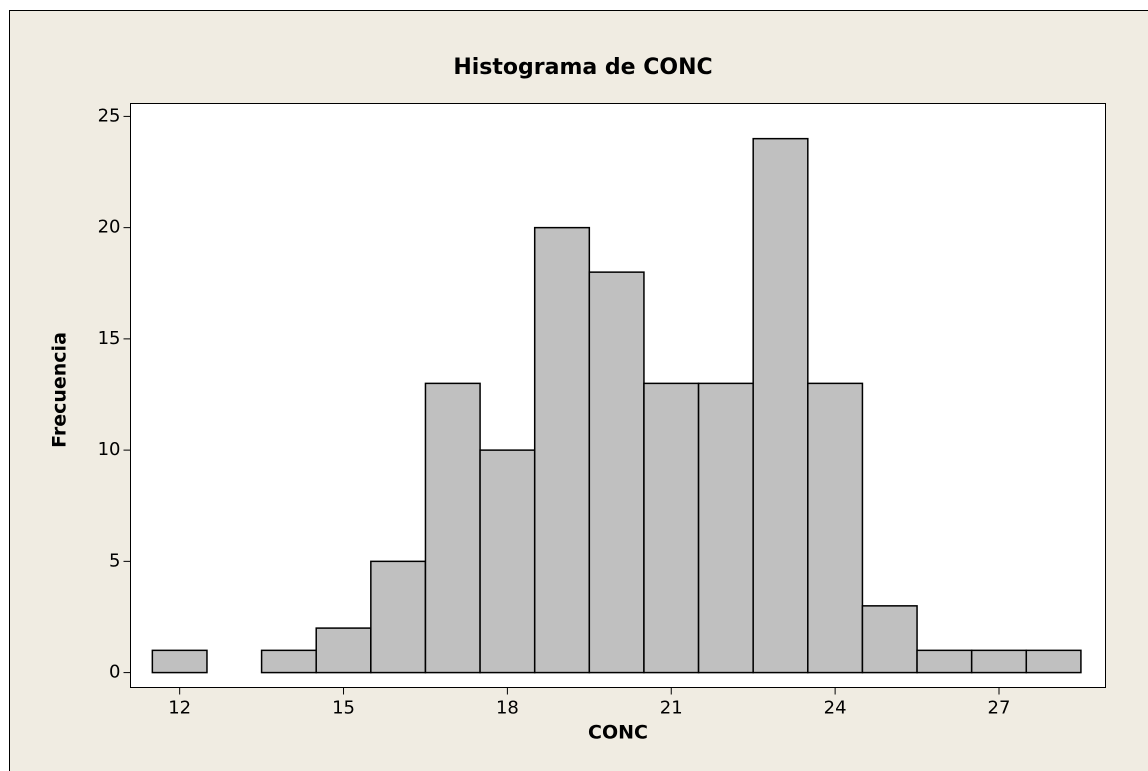  What do you see at coordinates (109, 338) in the screenshot?
I see `y-tick-label: 15` at bounding box center [109, 338].